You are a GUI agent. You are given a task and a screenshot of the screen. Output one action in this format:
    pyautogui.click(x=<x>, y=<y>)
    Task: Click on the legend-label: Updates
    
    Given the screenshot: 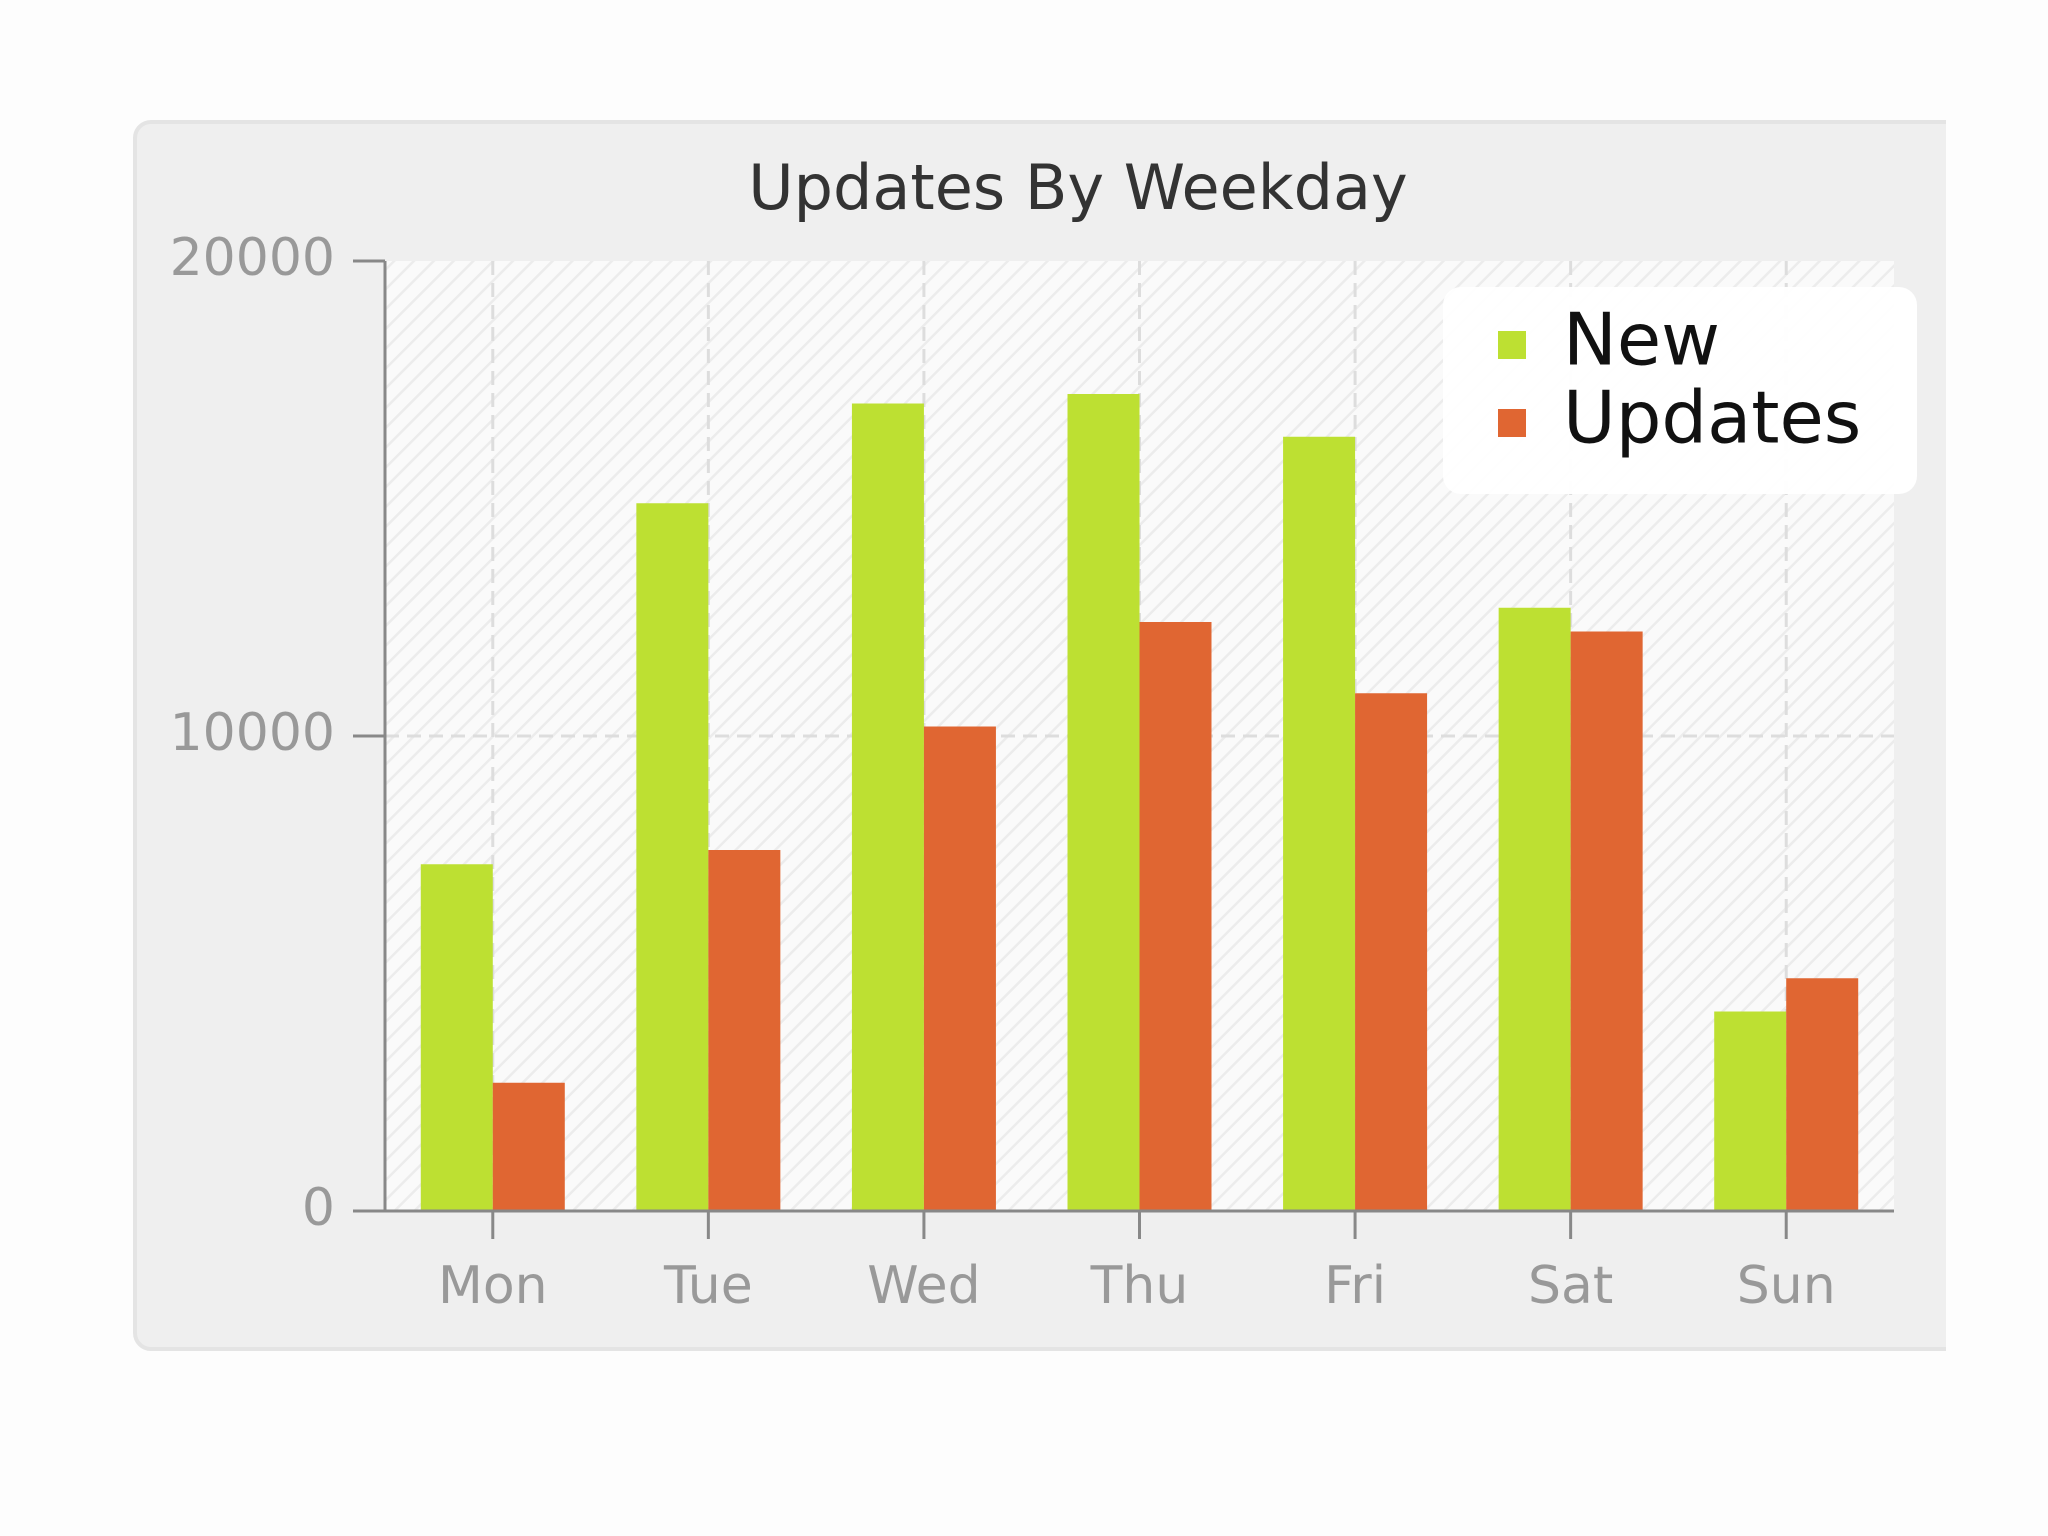 What is the action you would take?
    pyautogui.click(x=1712, y=418)
    